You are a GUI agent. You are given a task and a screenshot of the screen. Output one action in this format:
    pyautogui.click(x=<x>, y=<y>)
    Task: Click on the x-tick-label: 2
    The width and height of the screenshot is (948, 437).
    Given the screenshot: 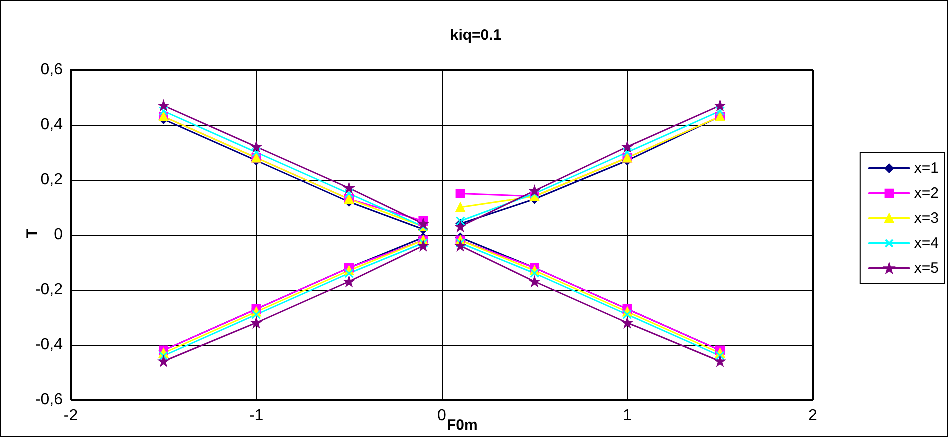 What is the action you would take?
    pyautogui.click(x=813, y=416)
    